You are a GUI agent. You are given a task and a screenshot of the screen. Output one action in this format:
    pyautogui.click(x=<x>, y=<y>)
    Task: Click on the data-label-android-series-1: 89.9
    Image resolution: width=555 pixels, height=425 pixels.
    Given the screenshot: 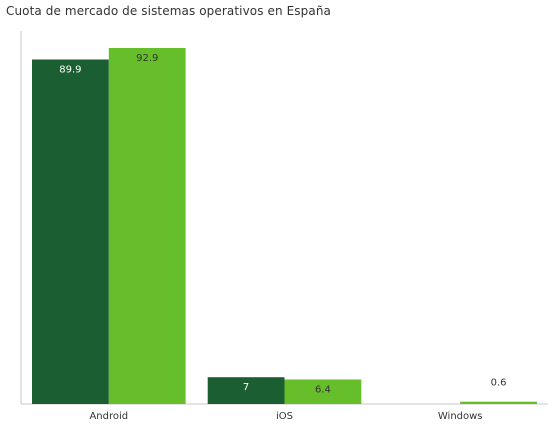 What is the action you would take?
    pyautogui.click(x=70, y=70)
    